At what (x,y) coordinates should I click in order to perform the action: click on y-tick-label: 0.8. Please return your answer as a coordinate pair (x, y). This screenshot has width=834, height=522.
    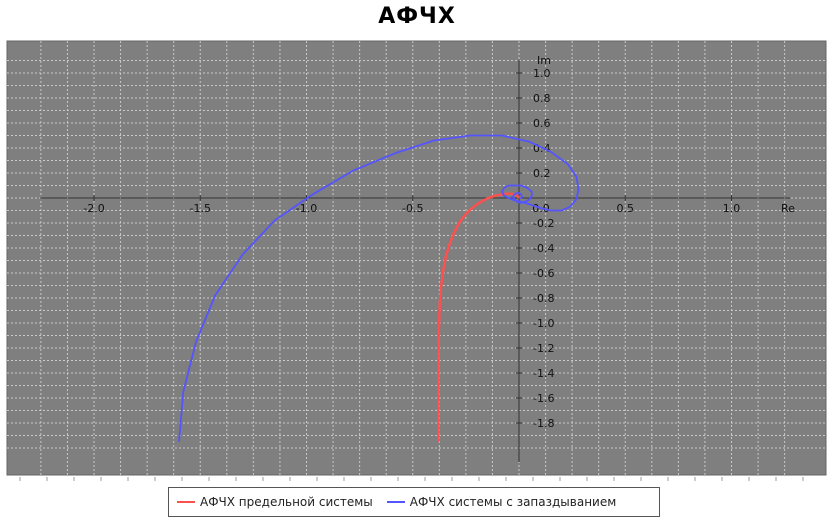
    Looking at the image, I should click on (542, 98).